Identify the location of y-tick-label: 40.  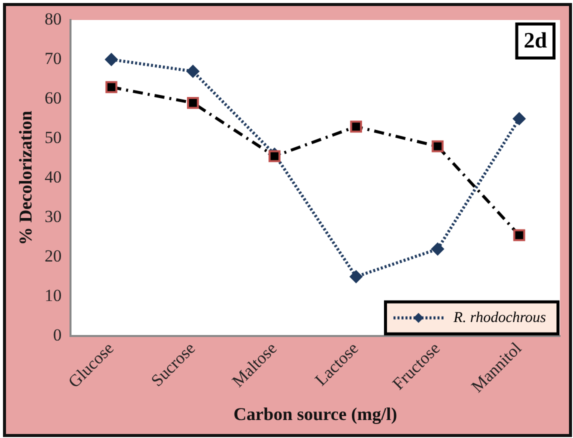
(53, 176).